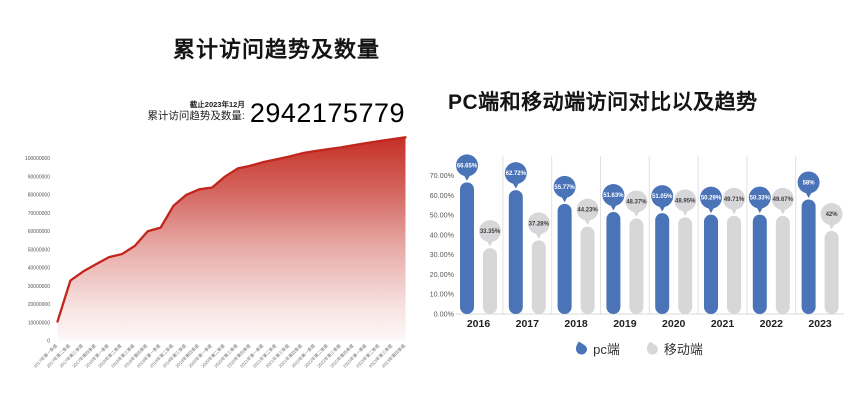 The image size is (852, 411). I want to click on y-axis-tick-label: 10.00%, so click(442, 294).